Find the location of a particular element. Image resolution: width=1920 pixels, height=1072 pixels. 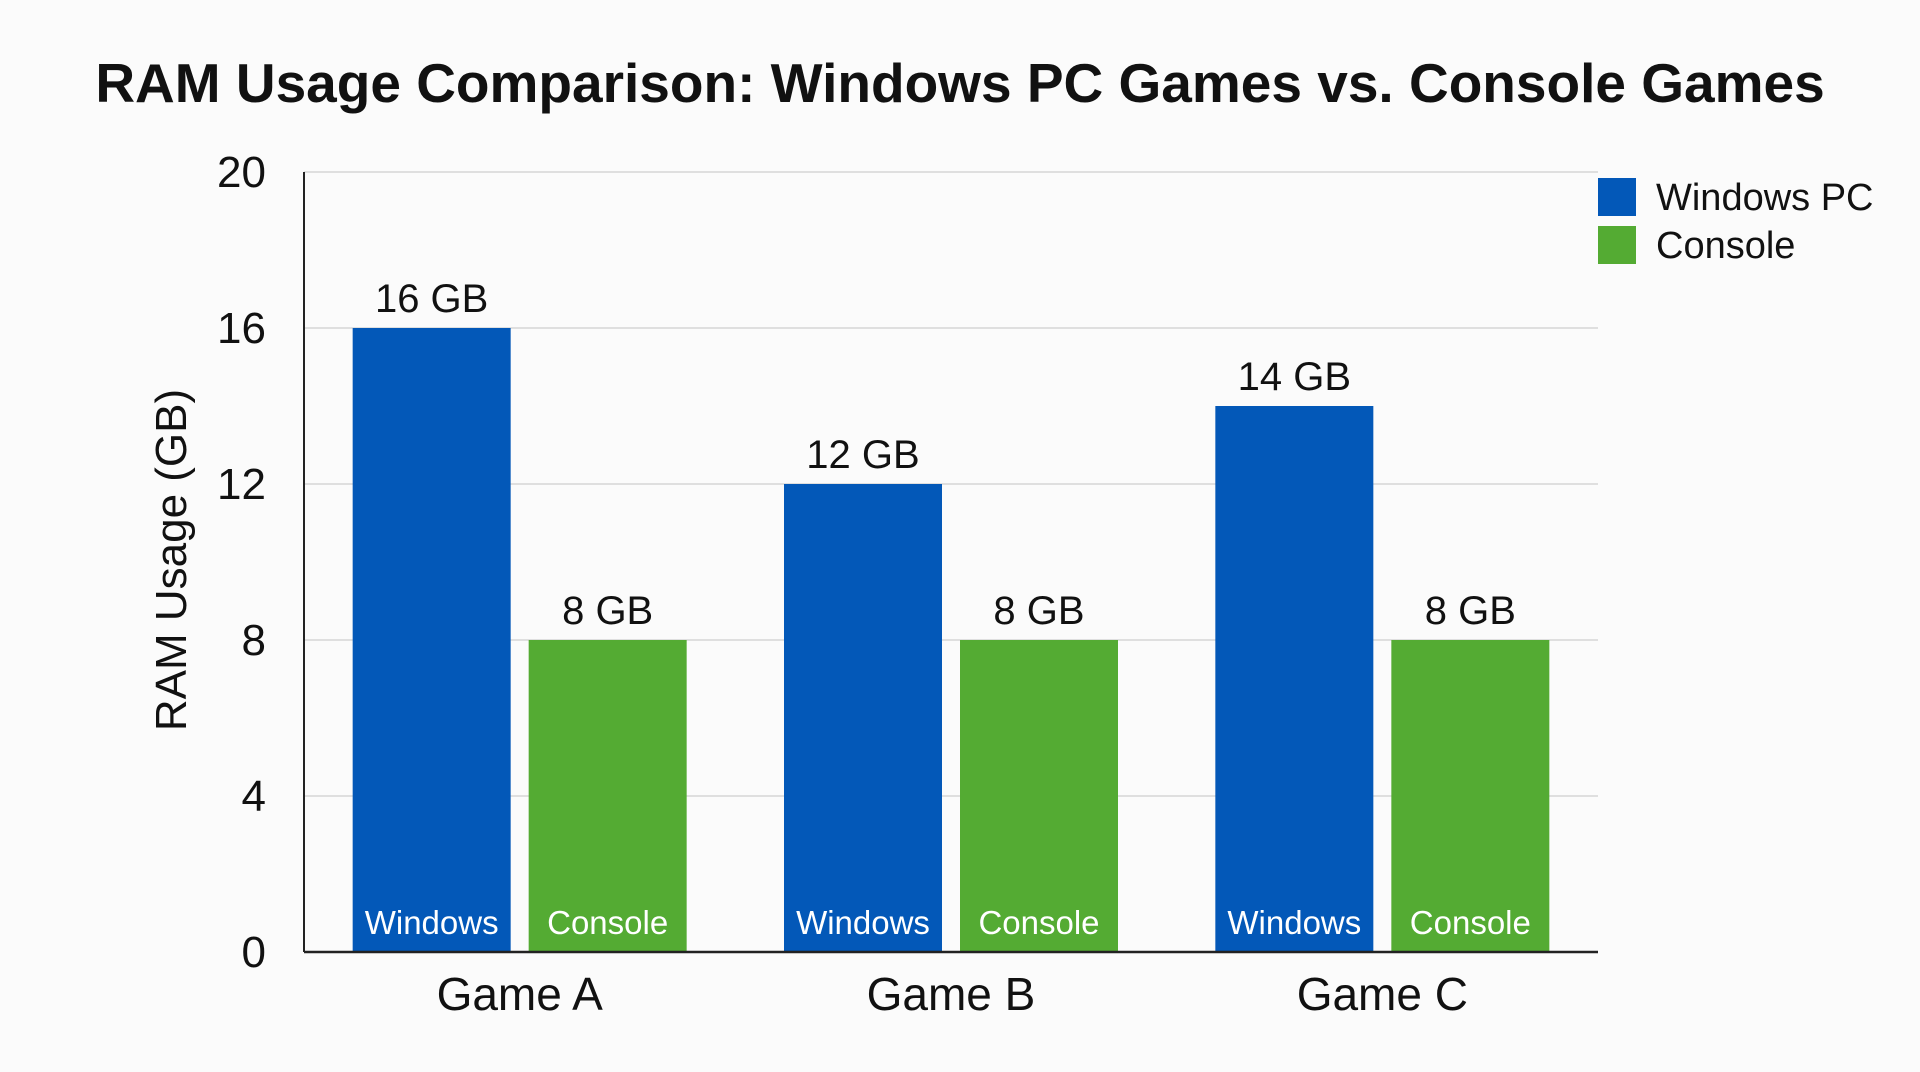

y-tick-label: 0 is located at coordinates (254, 952).